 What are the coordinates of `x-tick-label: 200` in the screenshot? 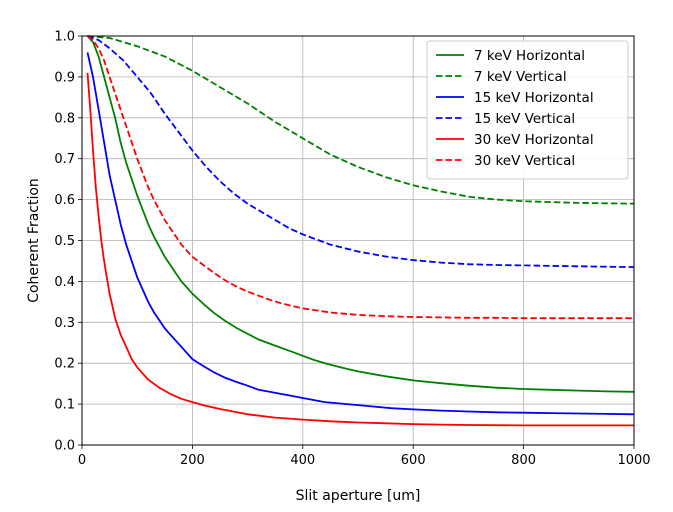 It's located at (192, 460).